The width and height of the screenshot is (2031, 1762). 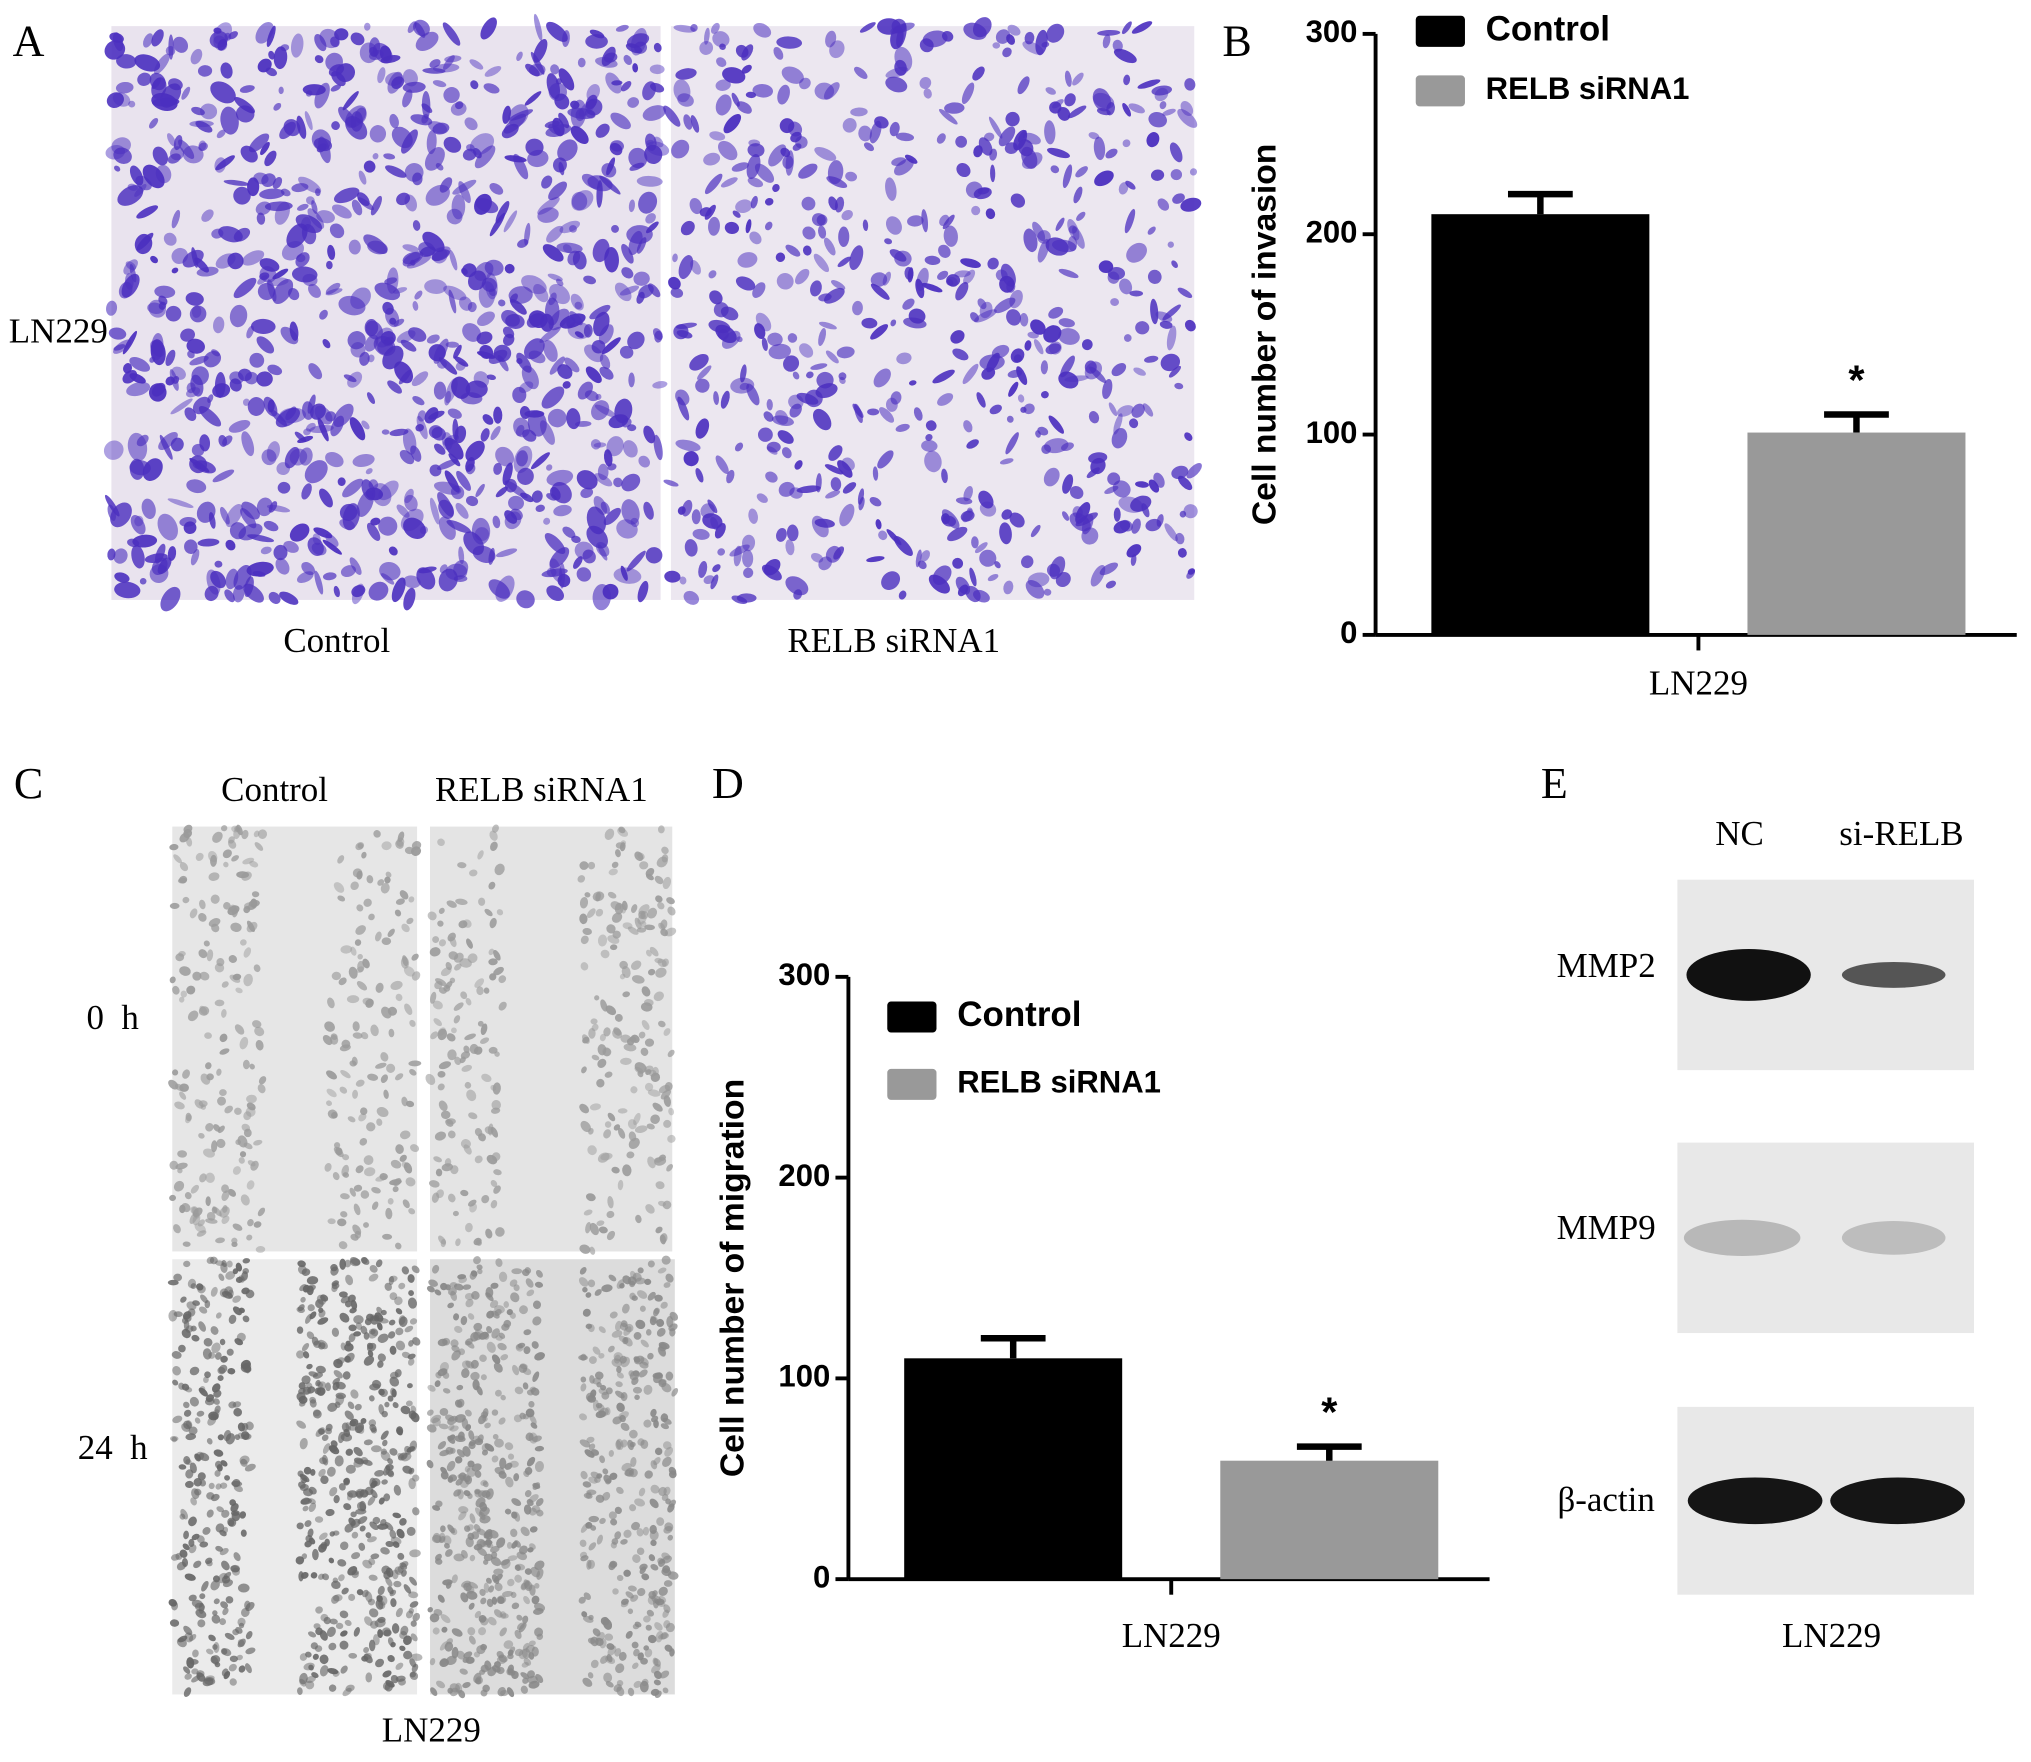 What do you see at coordinates (821, 1576) in the screenshot?
I see `y-tick-label: 0` at bounding box center [821, 1576].